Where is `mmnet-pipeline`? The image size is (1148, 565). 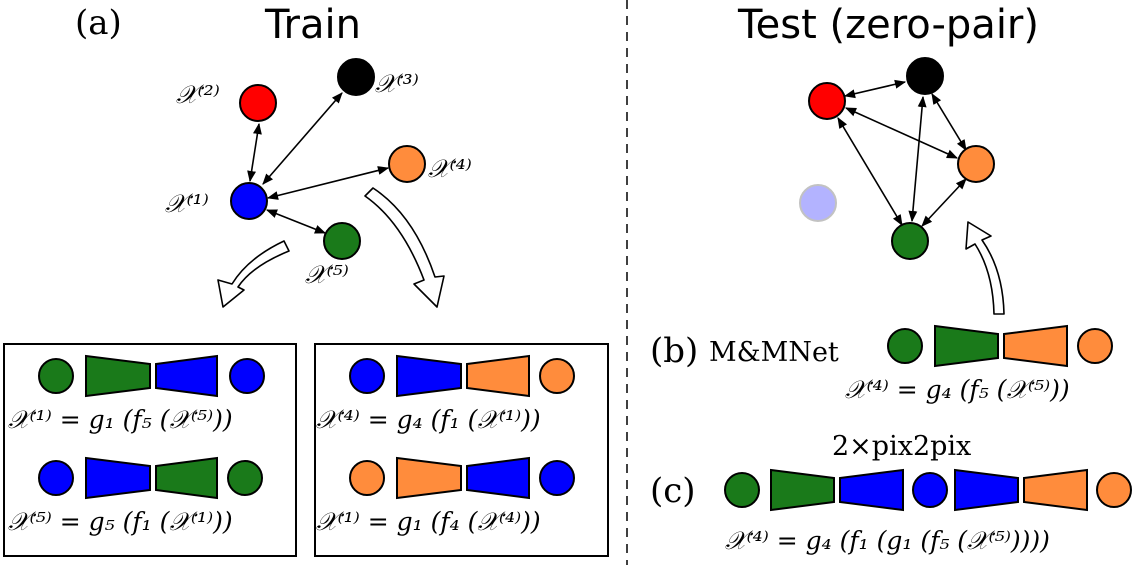 mmnet-pipeline is located at coordinates (1000, 346).